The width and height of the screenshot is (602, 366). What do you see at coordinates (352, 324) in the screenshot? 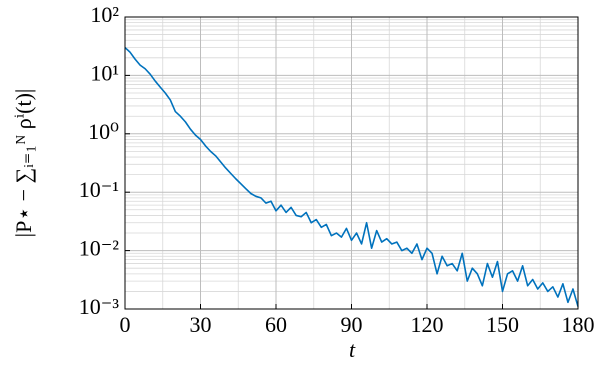
I see `x-tick-label: 90` at bounding box center [352, 324].